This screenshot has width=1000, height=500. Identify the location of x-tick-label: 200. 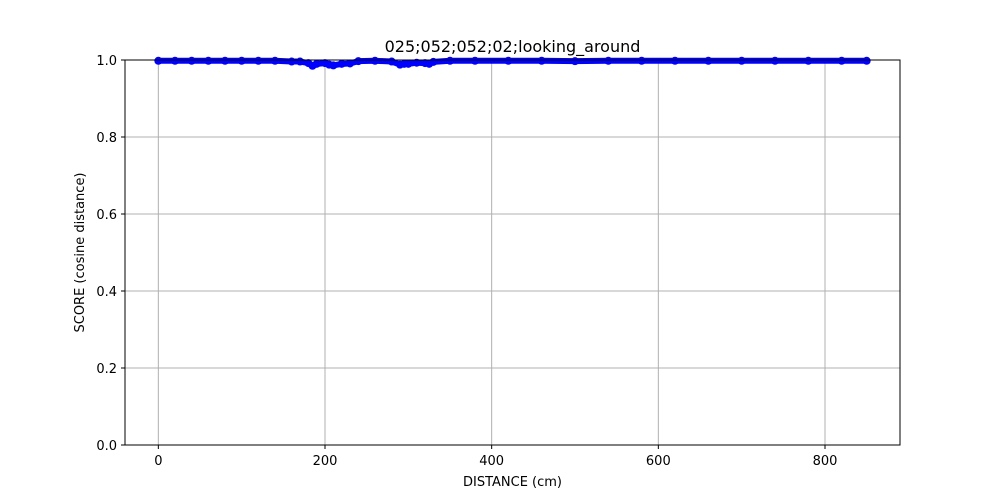
(325, 461).